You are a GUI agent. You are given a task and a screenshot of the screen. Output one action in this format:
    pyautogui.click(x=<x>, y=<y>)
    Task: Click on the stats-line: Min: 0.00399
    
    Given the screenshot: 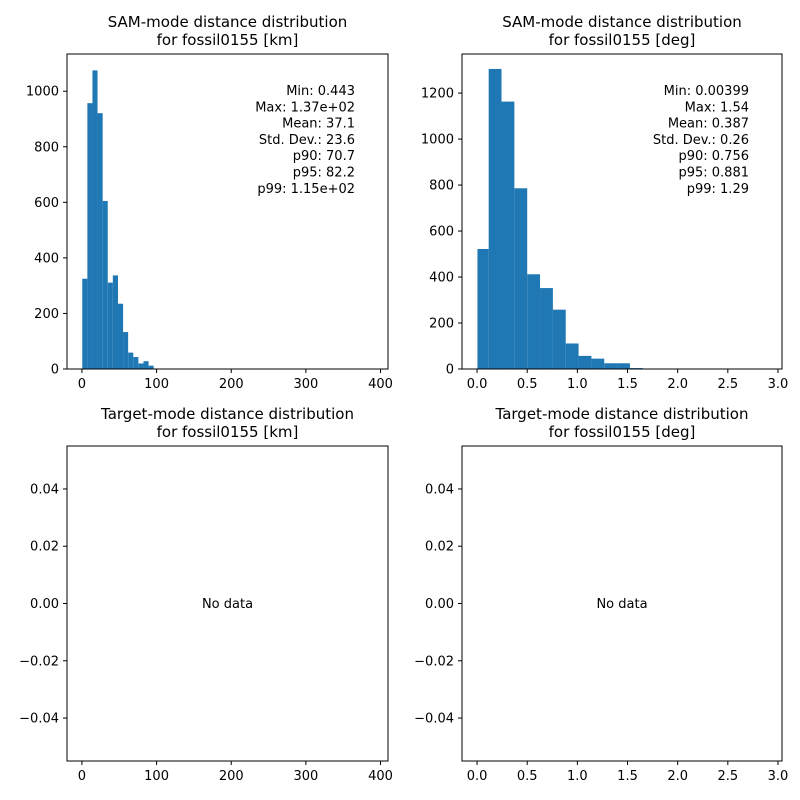 What is the action you would take?
    pyautogui.click(x=706, y=91)
    